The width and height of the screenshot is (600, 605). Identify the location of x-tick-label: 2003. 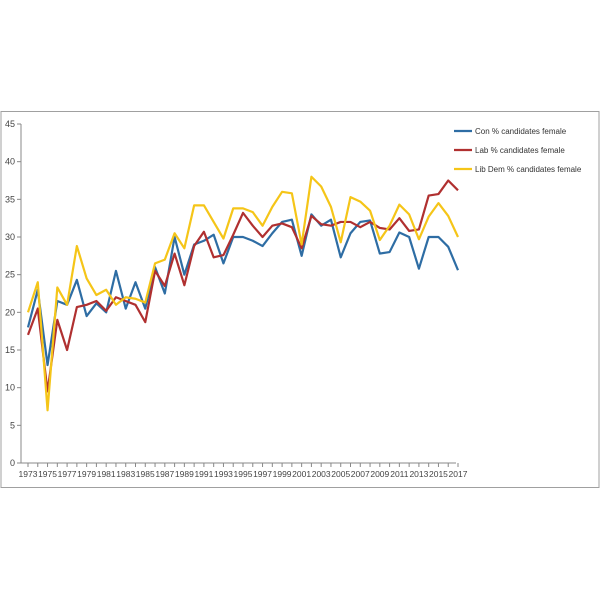
(321, 474).